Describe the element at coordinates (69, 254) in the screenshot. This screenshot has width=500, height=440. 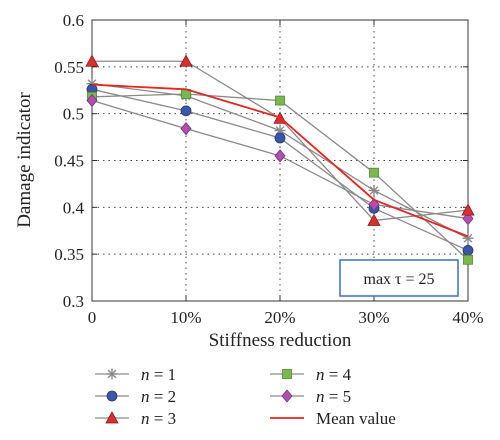
I see `y-tick-label: 0.35` at that location.